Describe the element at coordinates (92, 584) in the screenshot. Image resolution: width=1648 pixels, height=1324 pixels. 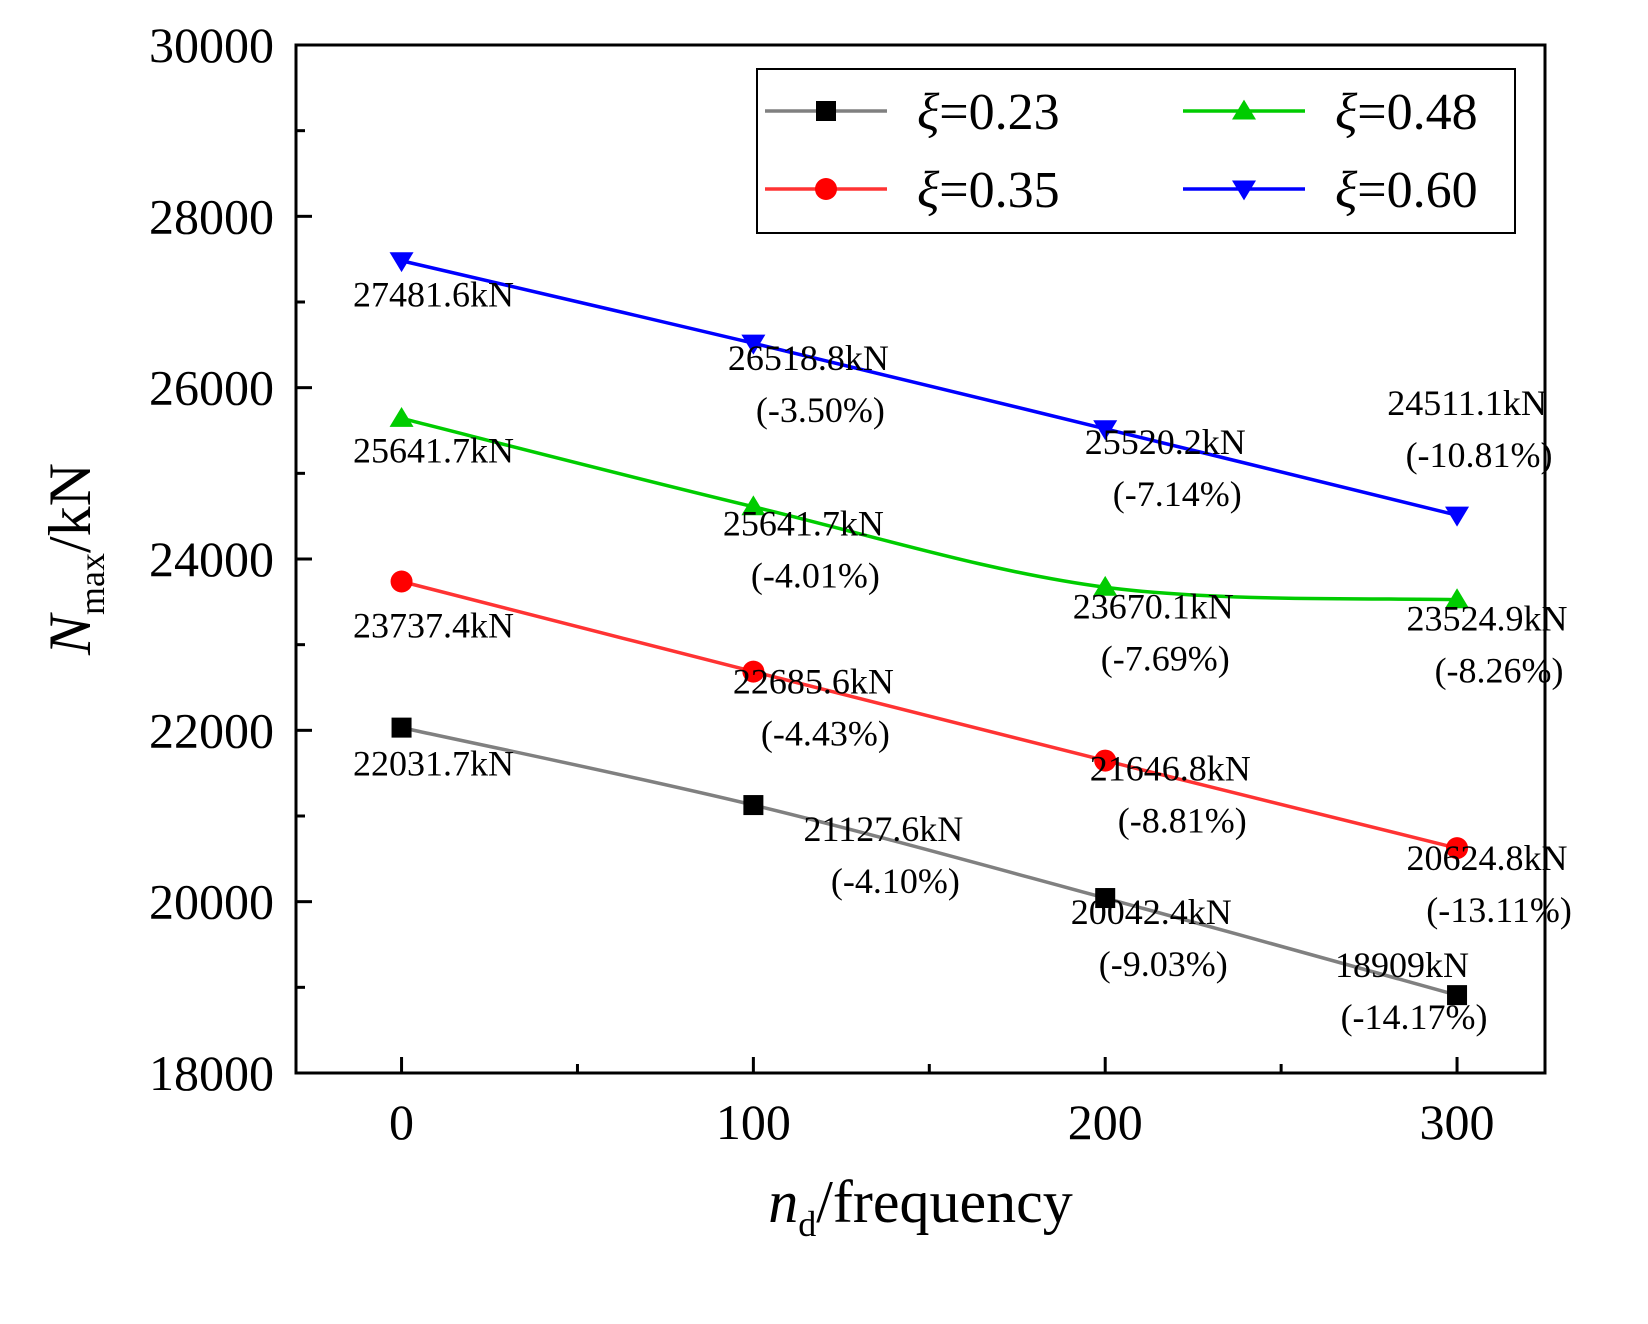
I see `y-axis-title-subscript: max` at that location.